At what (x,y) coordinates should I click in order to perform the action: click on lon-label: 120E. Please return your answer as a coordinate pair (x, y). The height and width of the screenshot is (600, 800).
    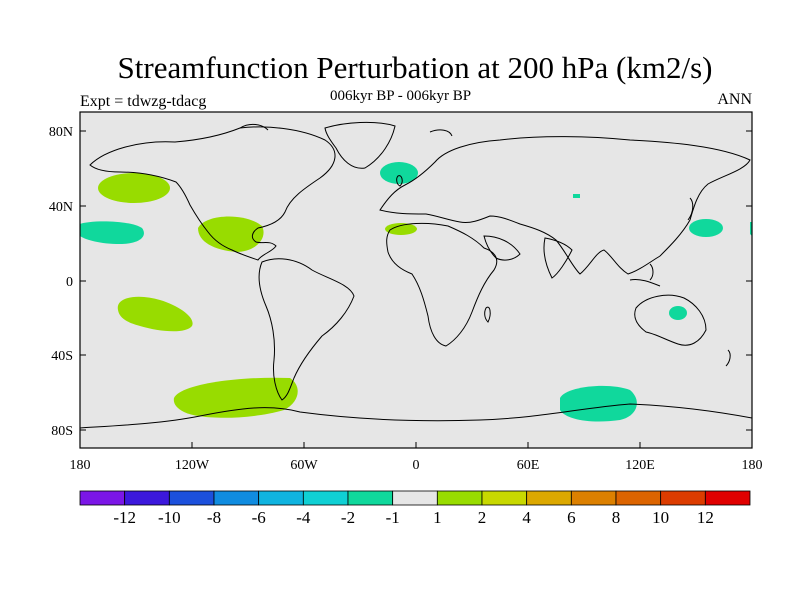
    Looking at the image, I should click on (640, 465).